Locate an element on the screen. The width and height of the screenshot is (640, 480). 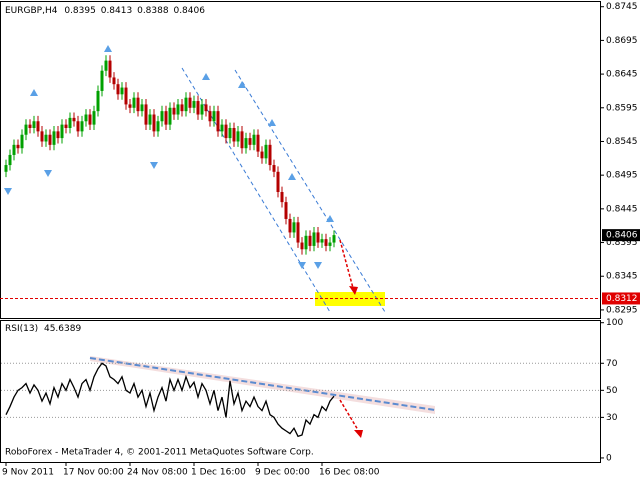
x-tick-label: 1 Dec 16:00 is located at coordinates (218, 473).